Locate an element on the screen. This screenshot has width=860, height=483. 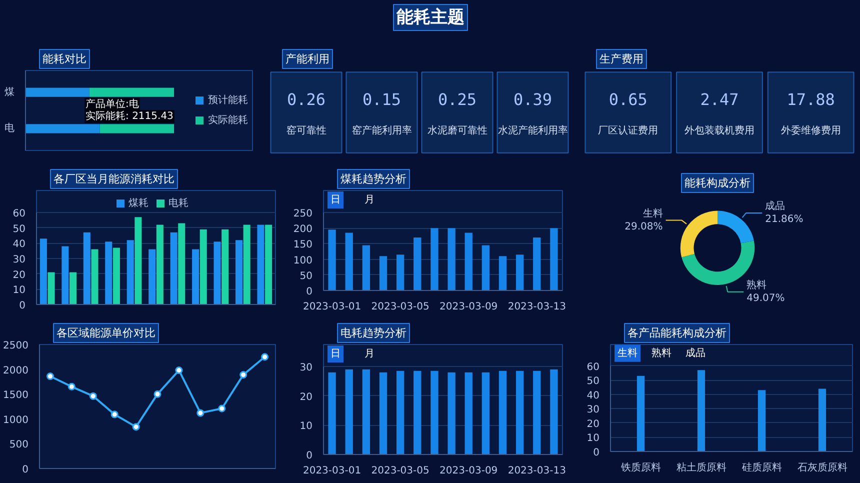
x-tick-label: 2023-03-09 is located at coordinates (469, 307).